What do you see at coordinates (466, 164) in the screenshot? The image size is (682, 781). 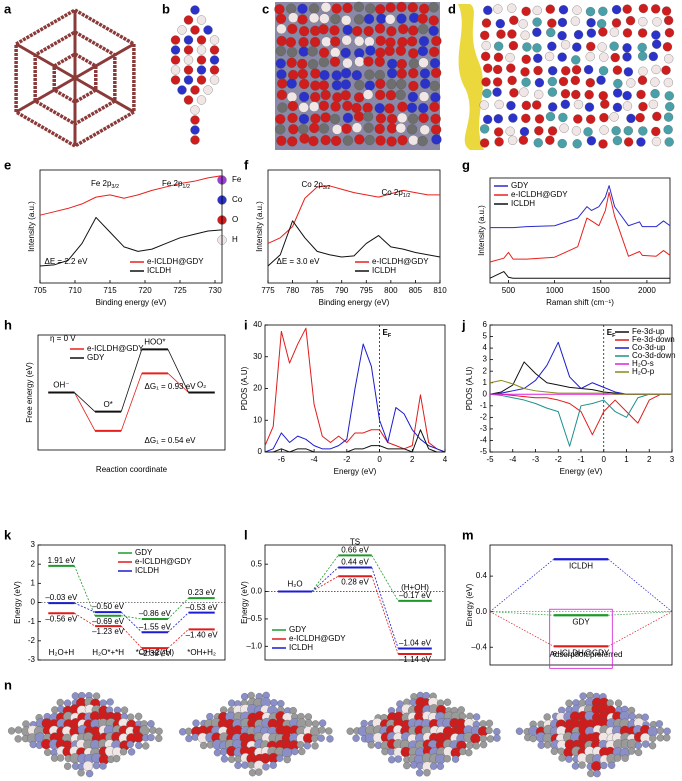 I see `panel-label: g` at bounding box center [466, 164].